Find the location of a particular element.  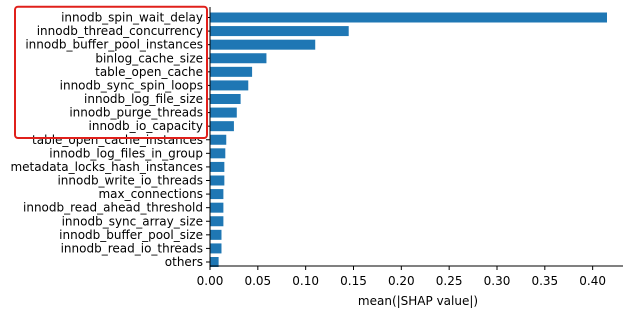

y-tick-label: others is located at coordinates (184, 262).